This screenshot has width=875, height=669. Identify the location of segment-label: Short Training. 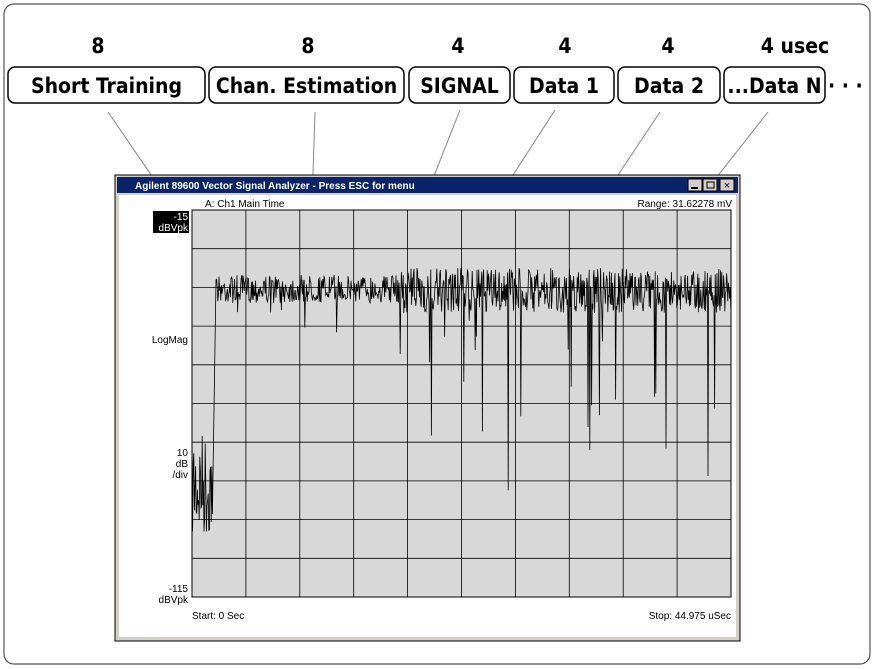
(106, 86).